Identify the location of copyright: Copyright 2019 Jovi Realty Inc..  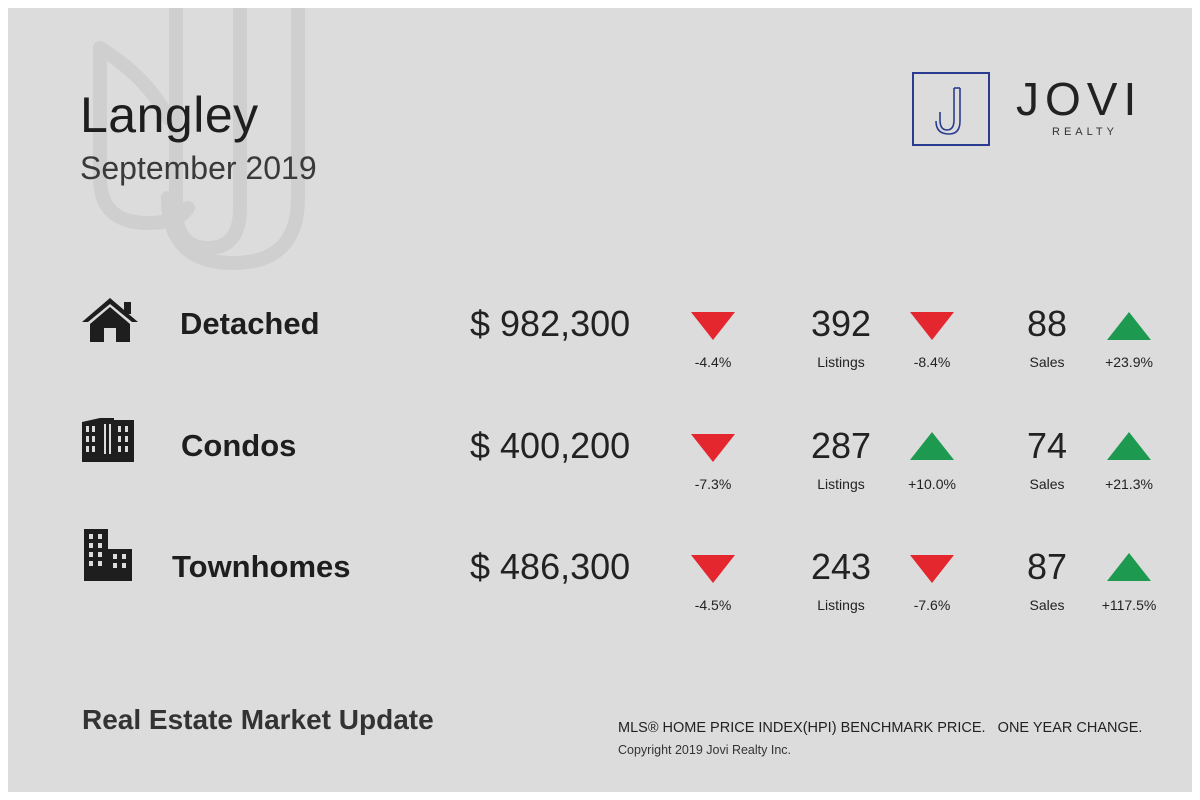
(705, 750).